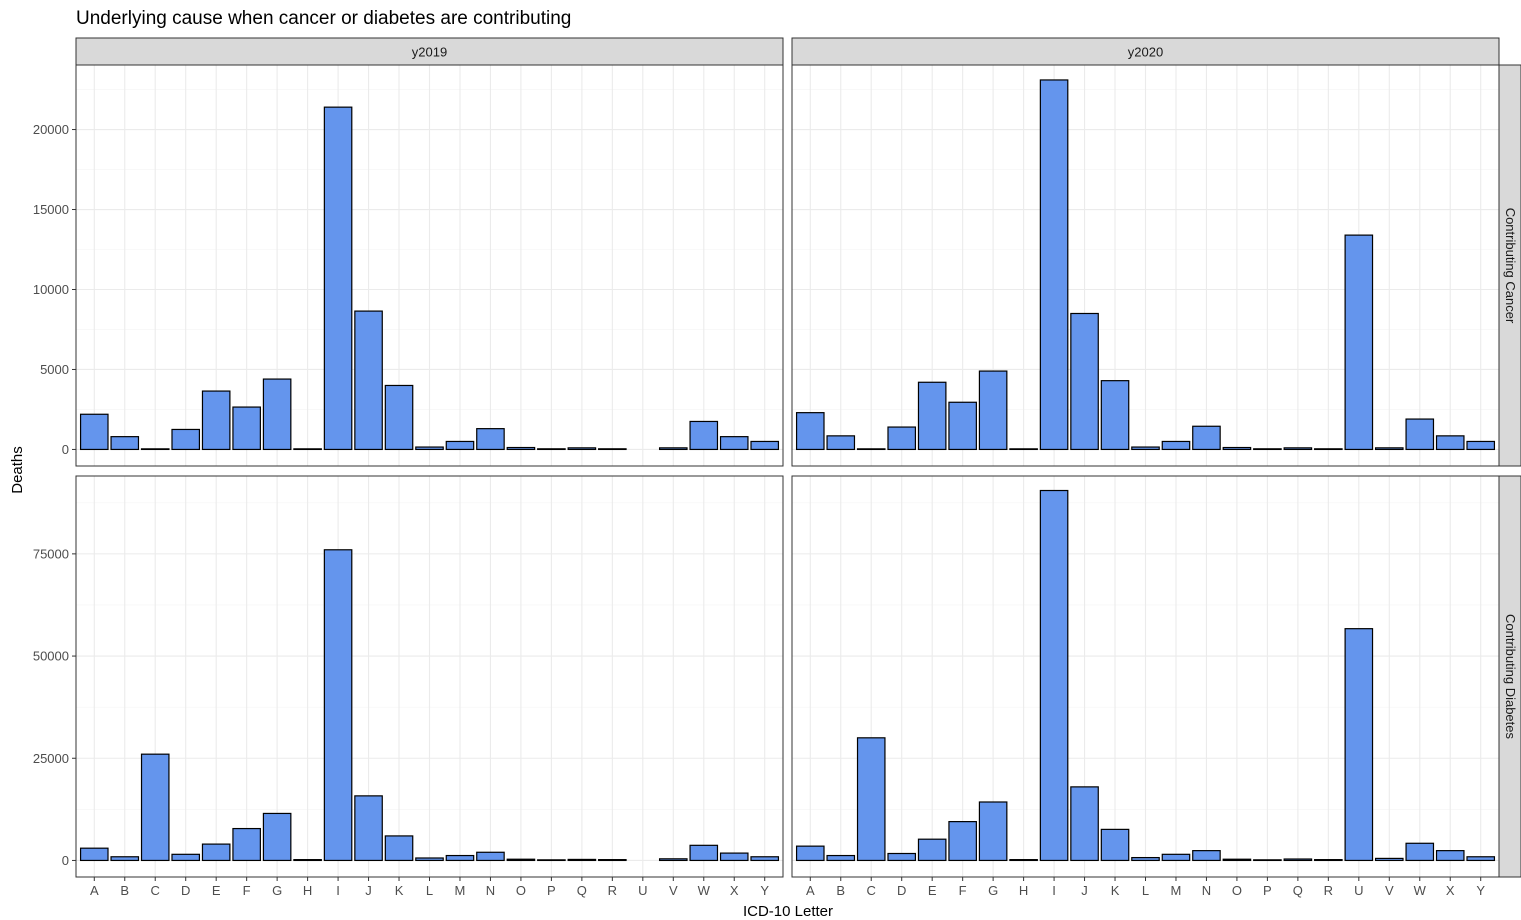 This screenshot has height=920, width=1521. I want to click on x-tick-label: F, so click(247, 890).